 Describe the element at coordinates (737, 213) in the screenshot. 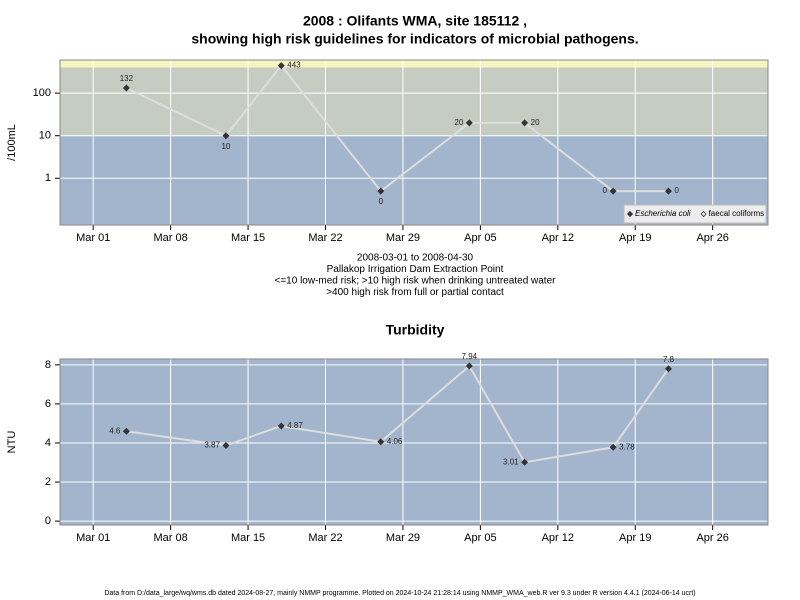

I see `legend-label: faecal coliforms` at that location.